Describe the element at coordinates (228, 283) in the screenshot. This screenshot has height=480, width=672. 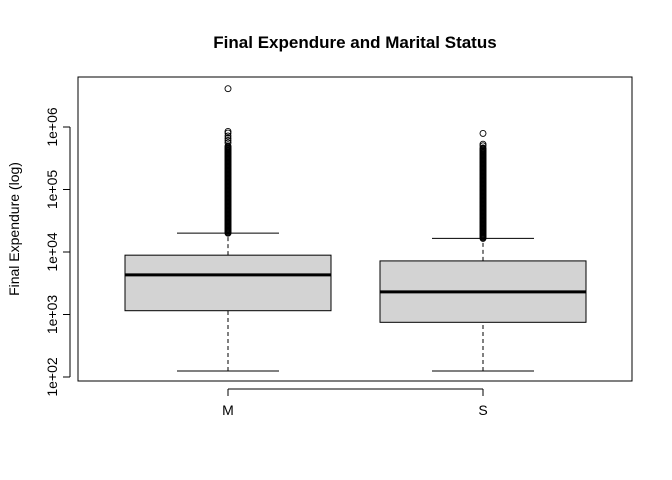
I see `iqr-box` at that location.